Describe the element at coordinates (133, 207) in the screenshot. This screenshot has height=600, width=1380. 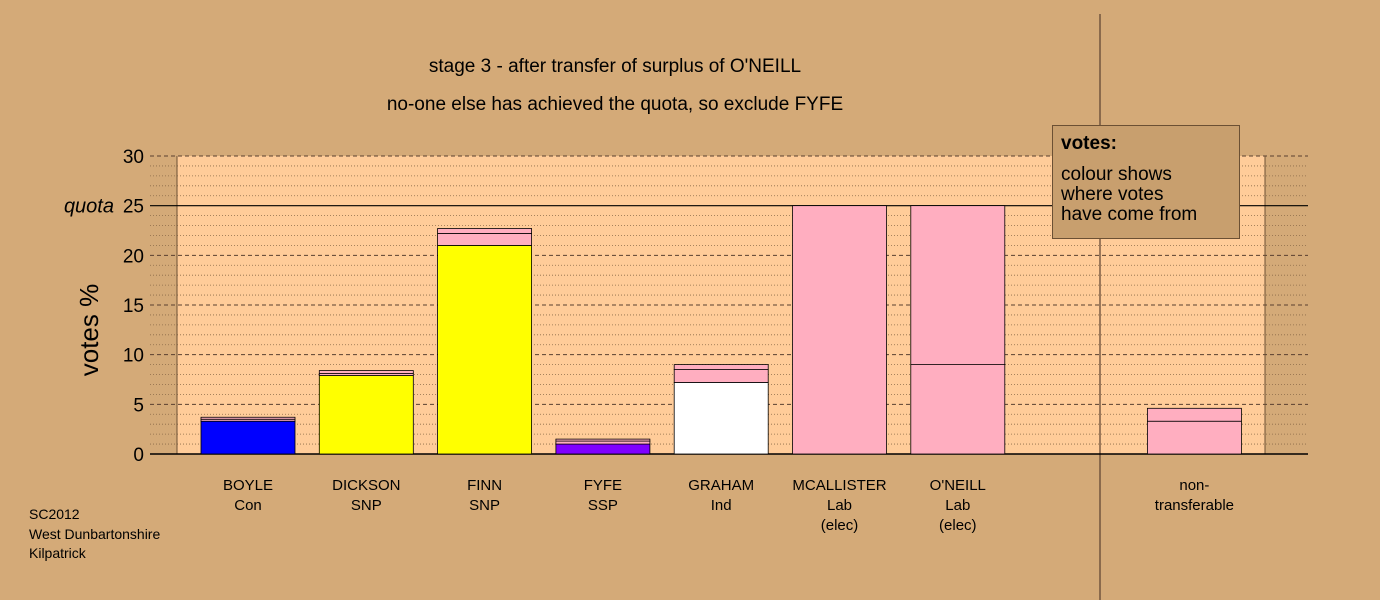
I see `y-tick-label: 25` at that location.